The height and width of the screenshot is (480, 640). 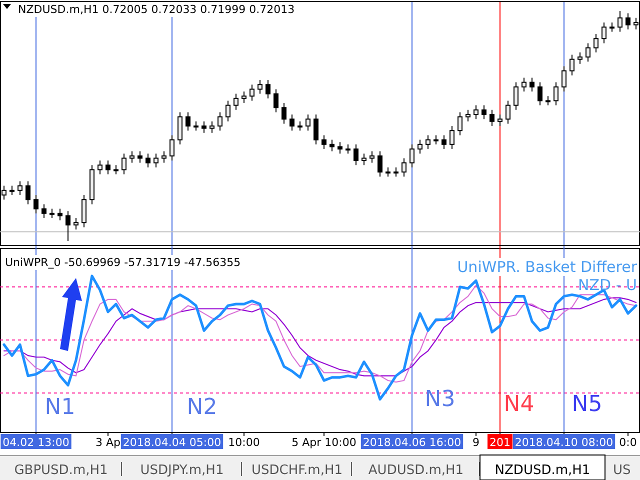 What do you see at coordinates (108, 442) in the screenshot?
I see `x-tick-label: 3 Ap` at bounding box center [108, 442].